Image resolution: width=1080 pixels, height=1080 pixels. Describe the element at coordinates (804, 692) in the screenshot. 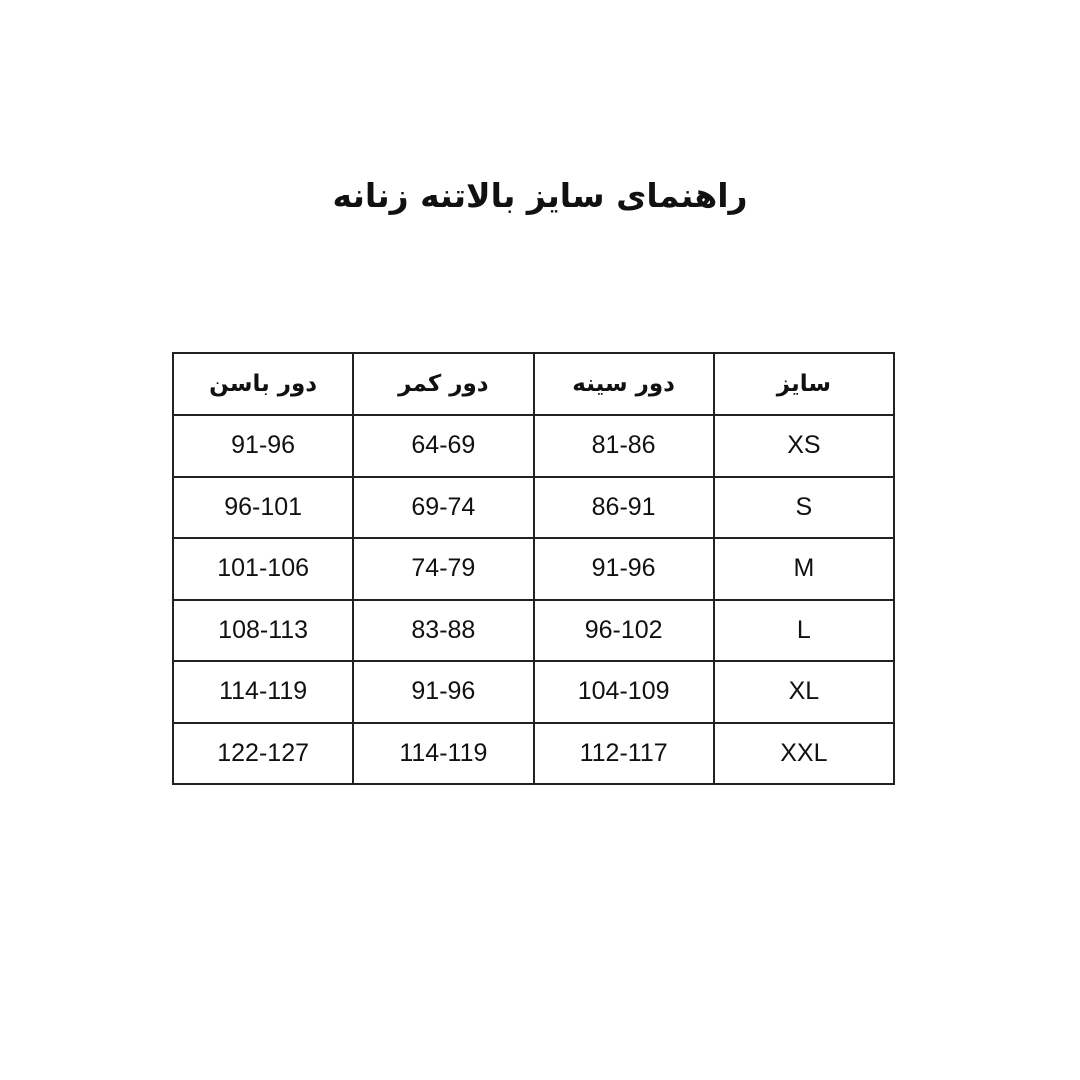

I see `size-cell: XL` at that location.